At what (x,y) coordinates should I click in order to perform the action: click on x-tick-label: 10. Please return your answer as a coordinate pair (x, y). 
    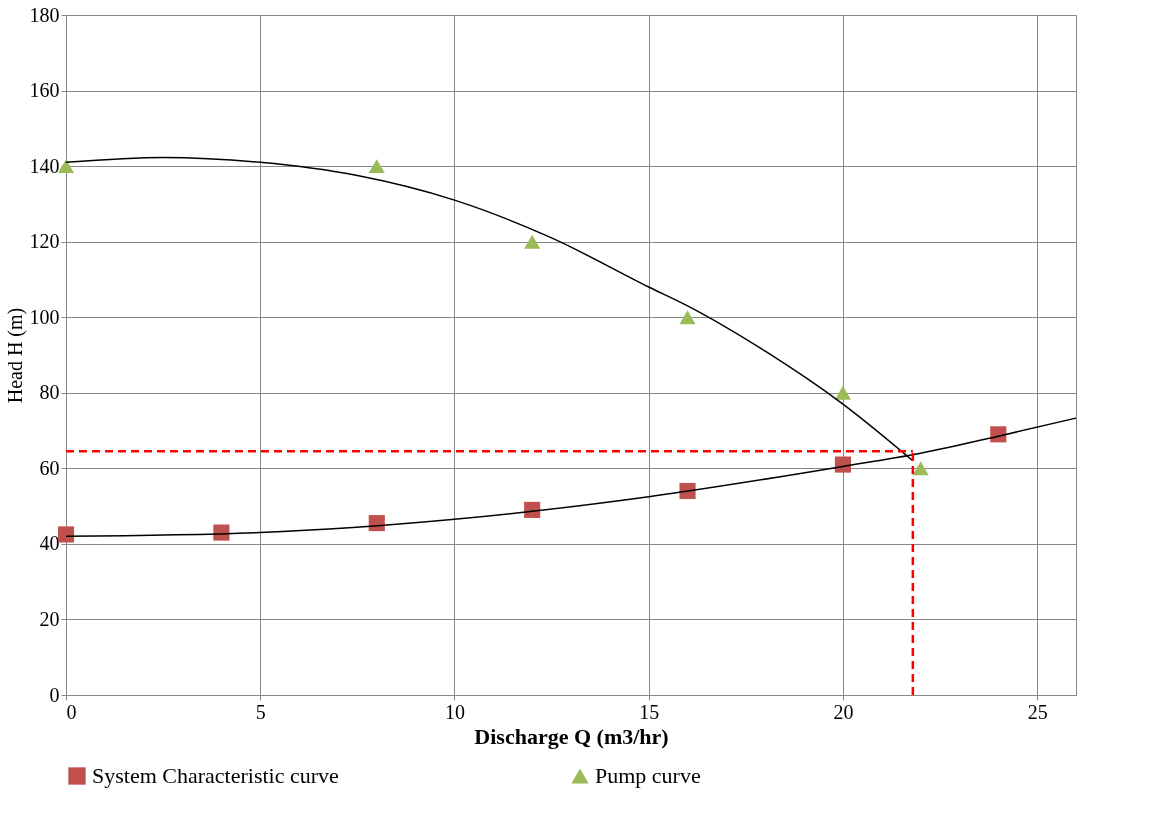
    Looking at the image, I should click on (454, 711).